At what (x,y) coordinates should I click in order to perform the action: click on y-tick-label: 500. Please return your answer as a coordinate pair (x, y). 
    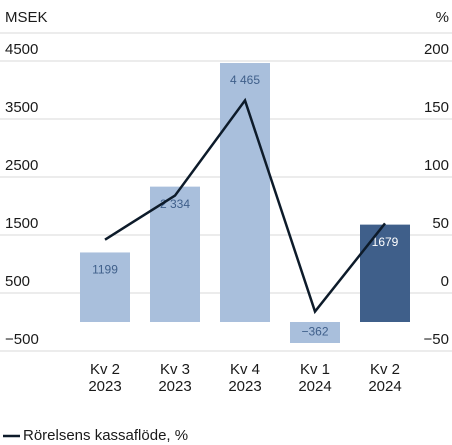
    Looking at the image, I should click on (17, 281).